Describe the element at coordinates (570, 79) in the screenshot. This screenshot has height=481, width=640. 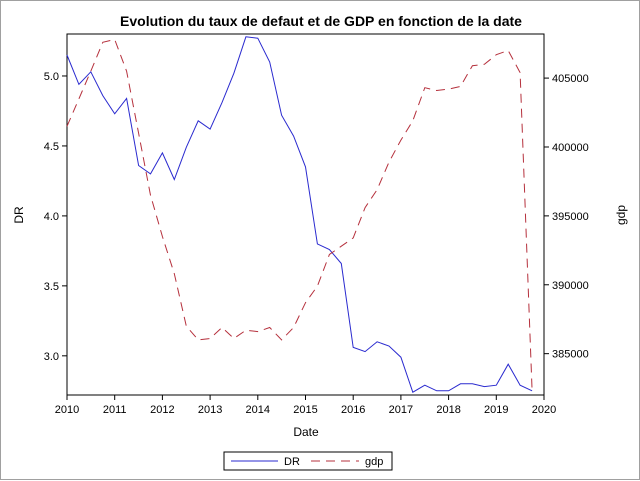
I see `right-y-tick-label: 405000` at that location.